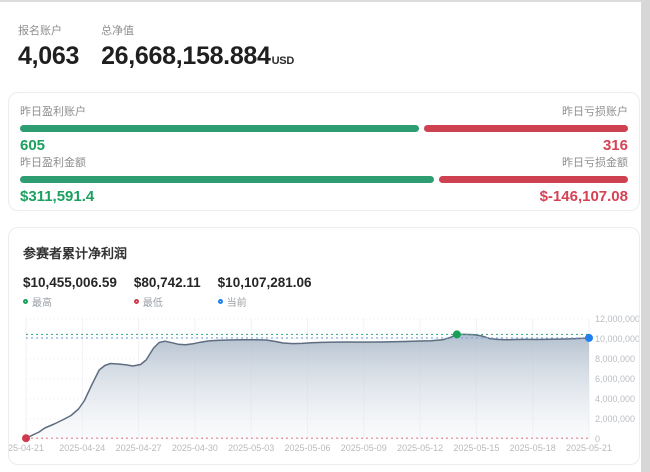 Image resolution: width=650 pixels, height=472 pixels. Describe the element at coordinates (194, 448) in the screenshot. I see `x-axis-label: 2025-04-30` at that location.